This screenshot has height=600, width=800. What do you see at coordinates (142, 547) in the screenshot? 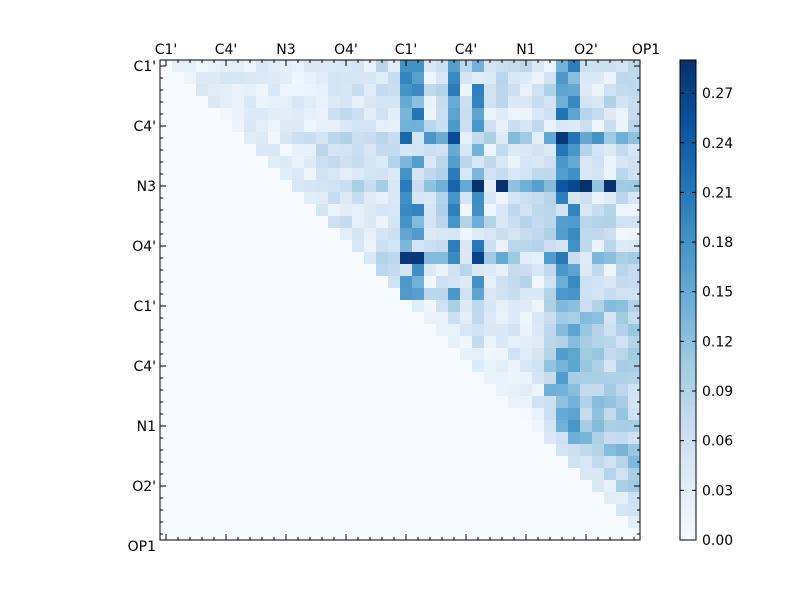
I see `y-tick-label: OP1` at bounding box center [142, 547].